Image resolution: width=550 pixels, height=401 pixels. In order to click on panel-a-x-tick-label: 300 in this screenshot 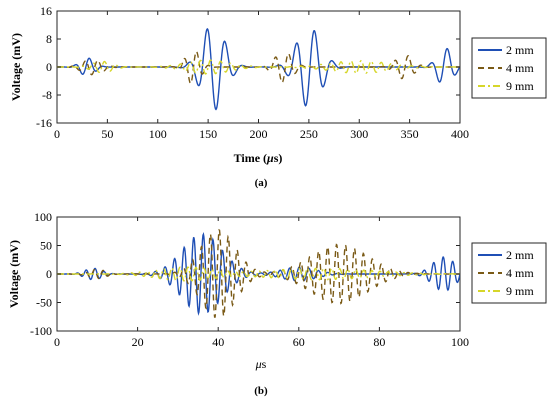, I will do `click(359, 134)`.